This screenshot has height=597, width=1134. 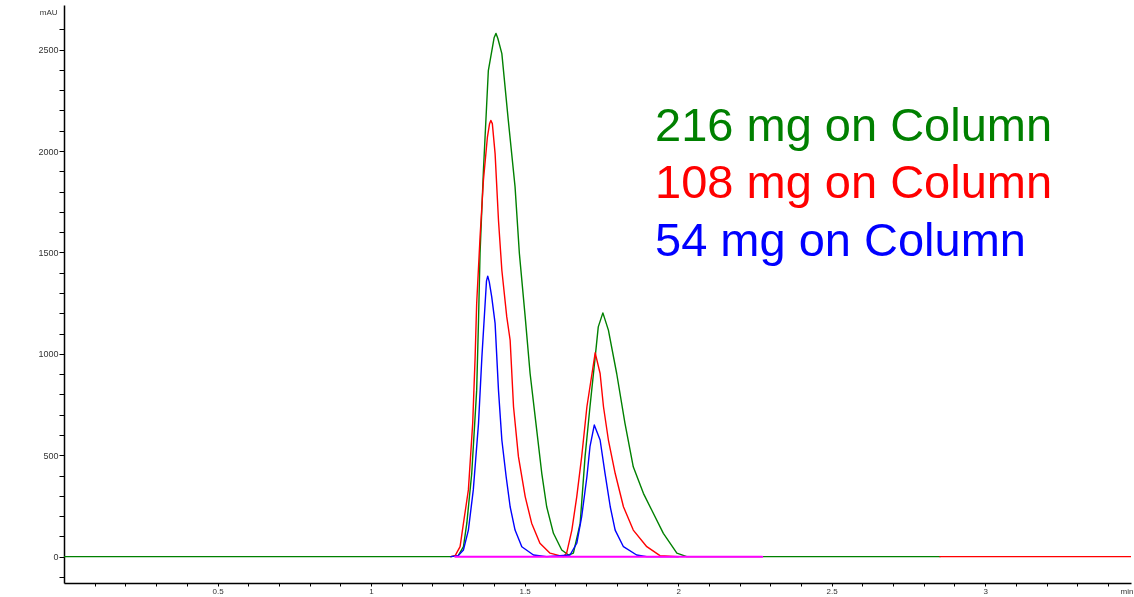 I want to click on text: 108 mg on Column, so click(x=854, y=182).